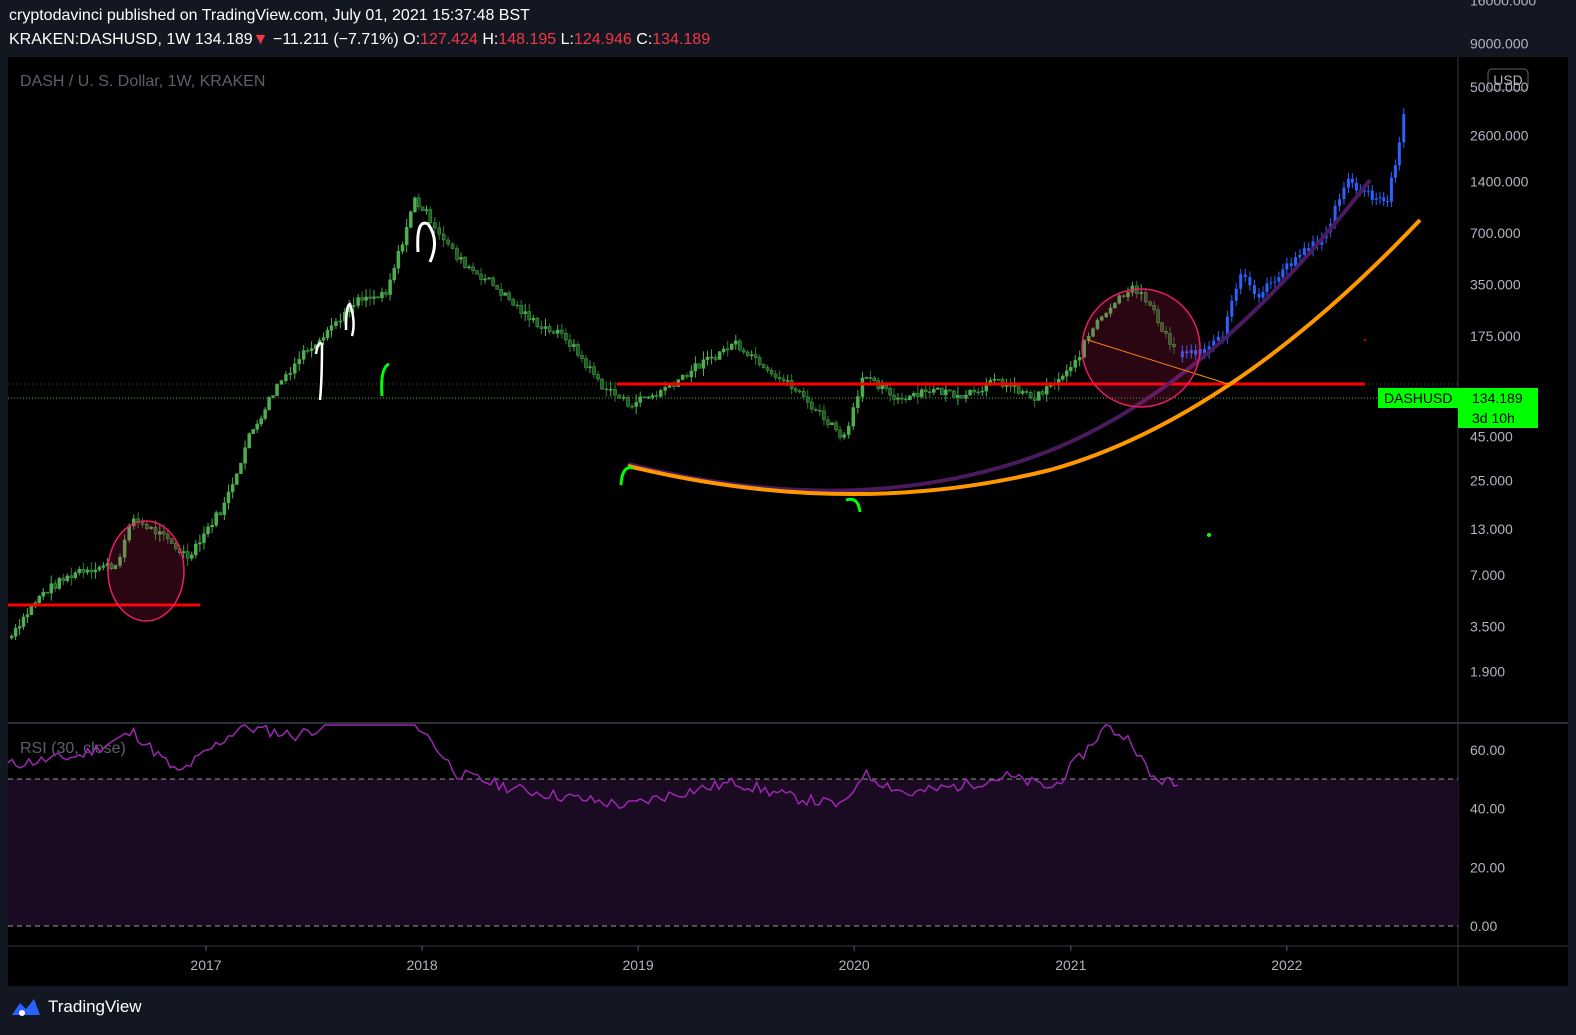 The image size is (1576, 1035). I want to click on price-axis-bg, so click(1513, 501).